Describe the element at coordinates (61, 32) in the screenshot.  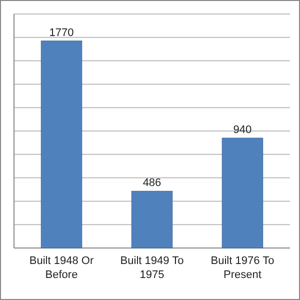
I see `data-label: 1770` at that location.